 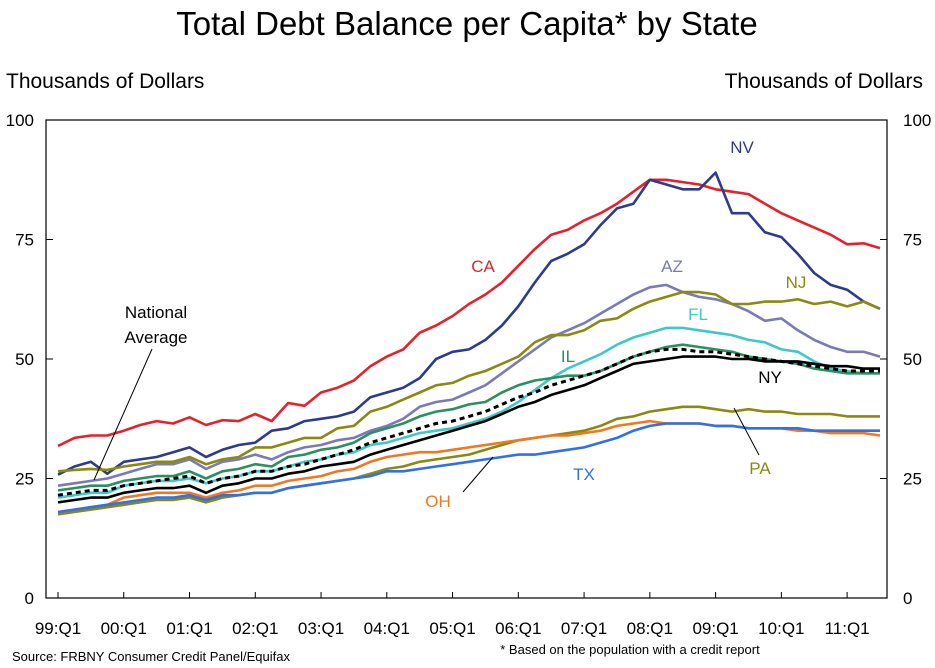 I want to click on y-tick-label-left: 25, so click(x=24, y=479).